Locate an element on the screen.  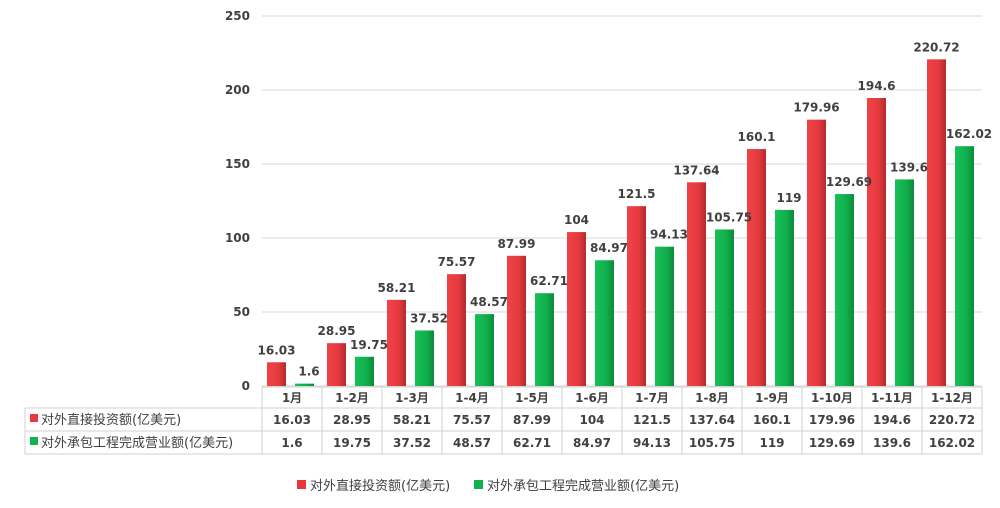
table-cell: 1.6 is located at coordinates (291, 443).